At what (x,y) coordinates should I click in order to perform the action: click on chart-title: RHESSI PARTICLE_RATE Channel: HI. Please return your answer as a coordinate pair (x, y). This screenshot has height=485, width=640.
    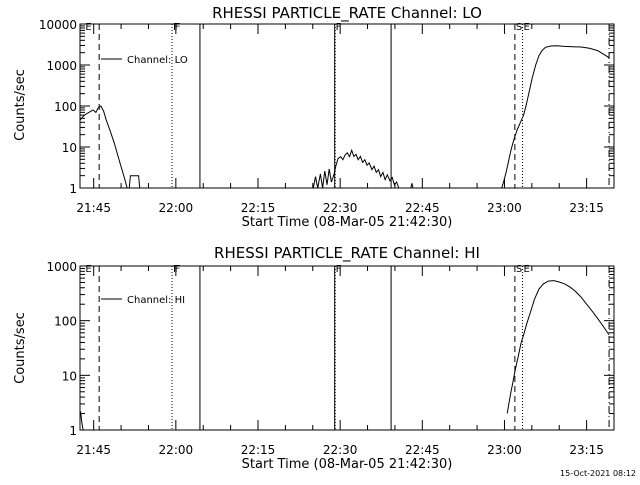
    Looking at the image, I should click on (347, 253).